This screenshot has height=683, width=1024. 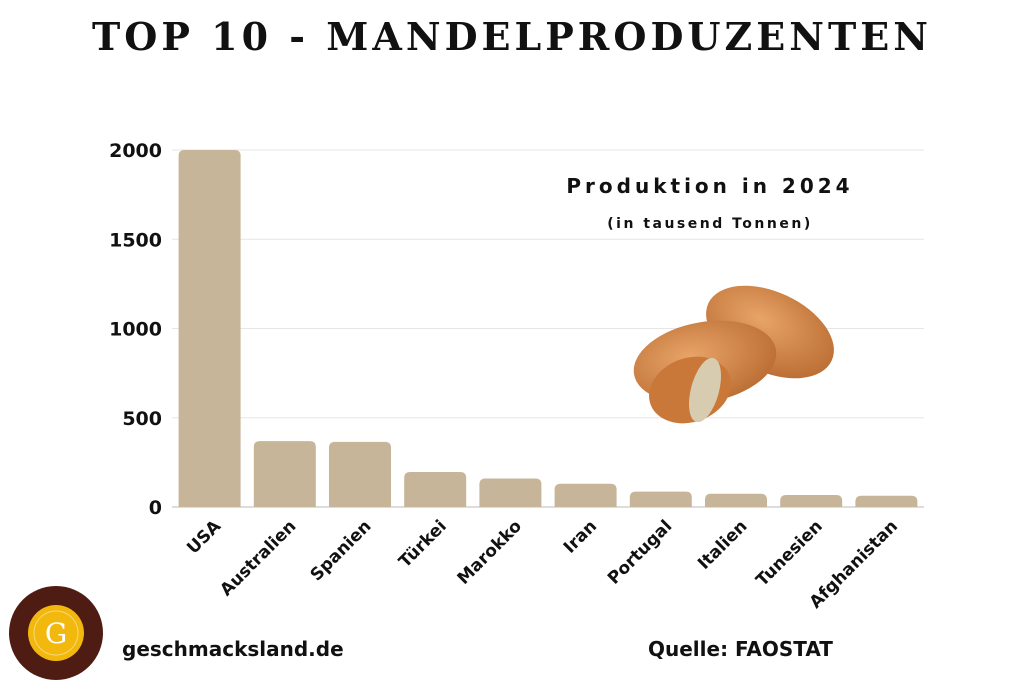 What do you see at coordinates (258, 558) in the screenshot?
I see `x-tick-label: Australien` at bounding box center [258, 558].